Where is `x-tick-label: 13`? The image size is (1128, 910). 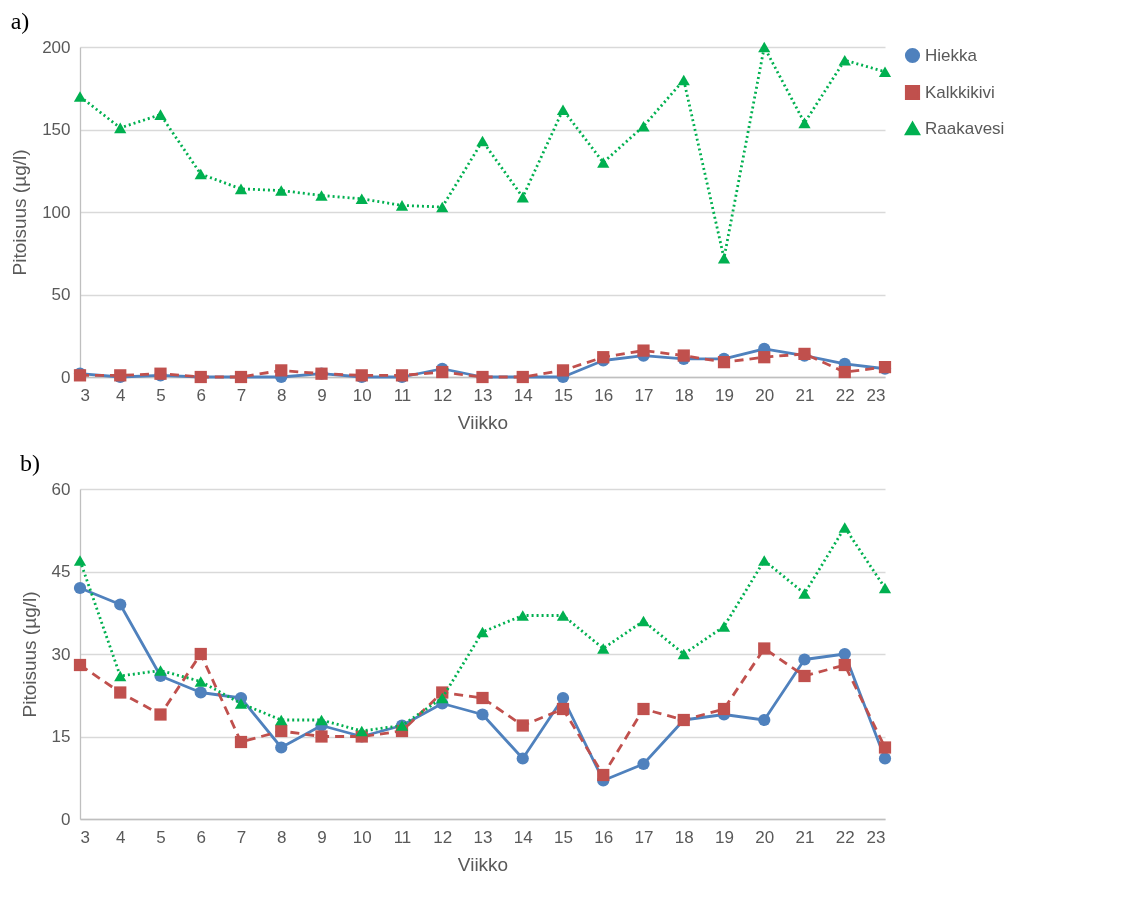
x-tick-label: 13 is located at coordinates (483, 395).